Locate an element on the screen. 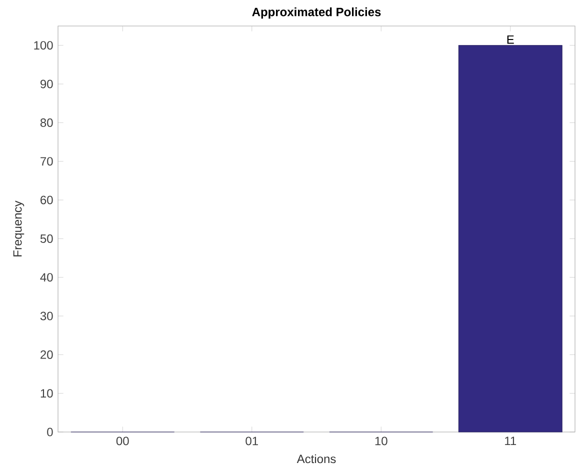  x-axis-title: Actions is located at coordinates (316, 459).